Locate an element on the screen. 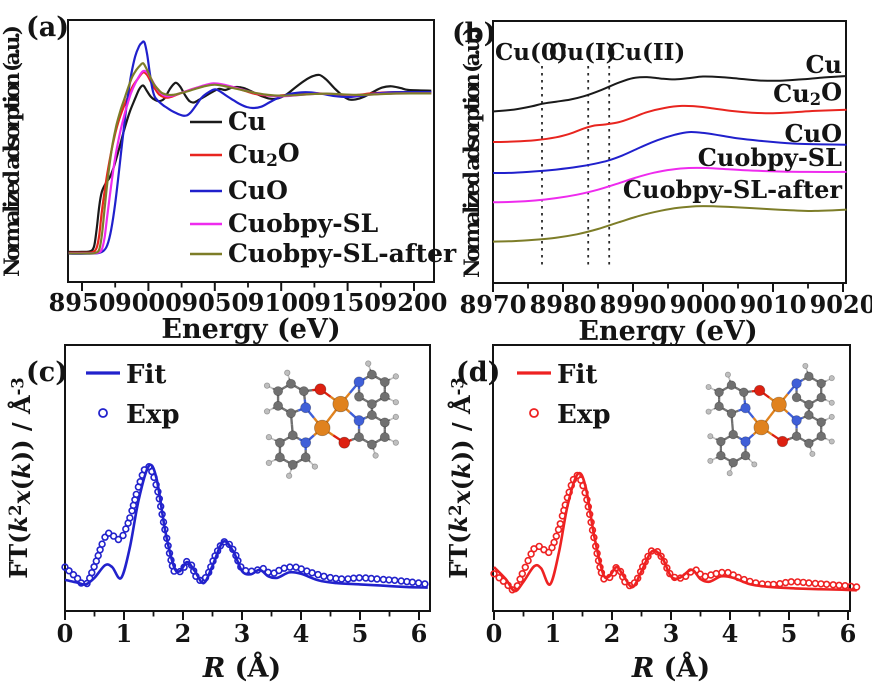 The image size is (872, 682). panel-letter: (a) is located at coordinates (47, 27).